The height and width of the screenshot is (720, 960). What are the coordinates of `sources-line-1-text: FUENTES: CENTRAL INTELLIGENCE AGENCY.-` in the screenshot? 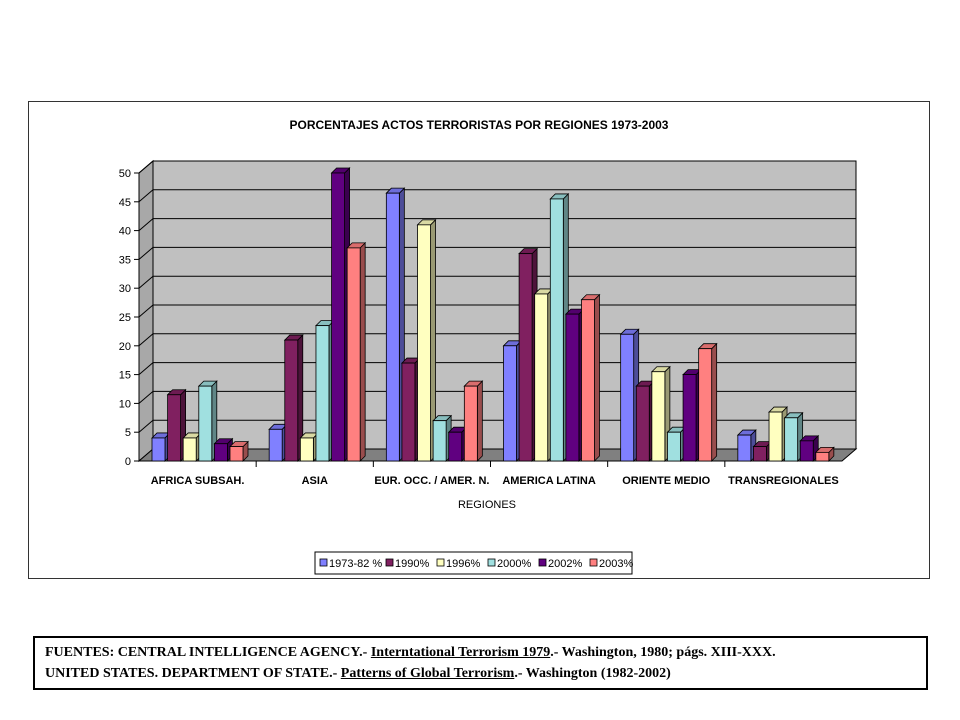 It's located at (208, 652).